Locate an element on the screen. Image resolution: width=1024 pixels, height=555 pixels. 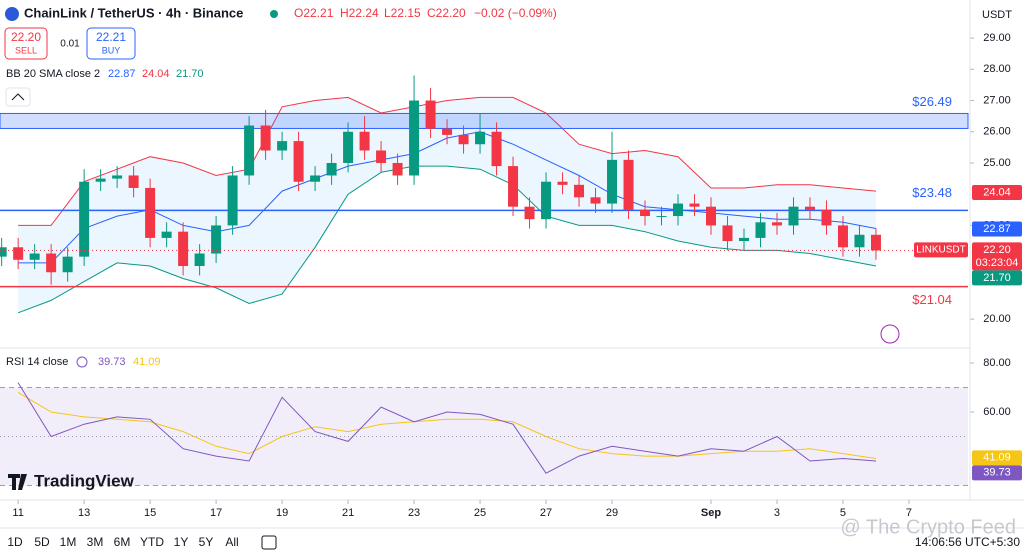
y-tick-label: 25.00 is located at coordinates (997, 163).